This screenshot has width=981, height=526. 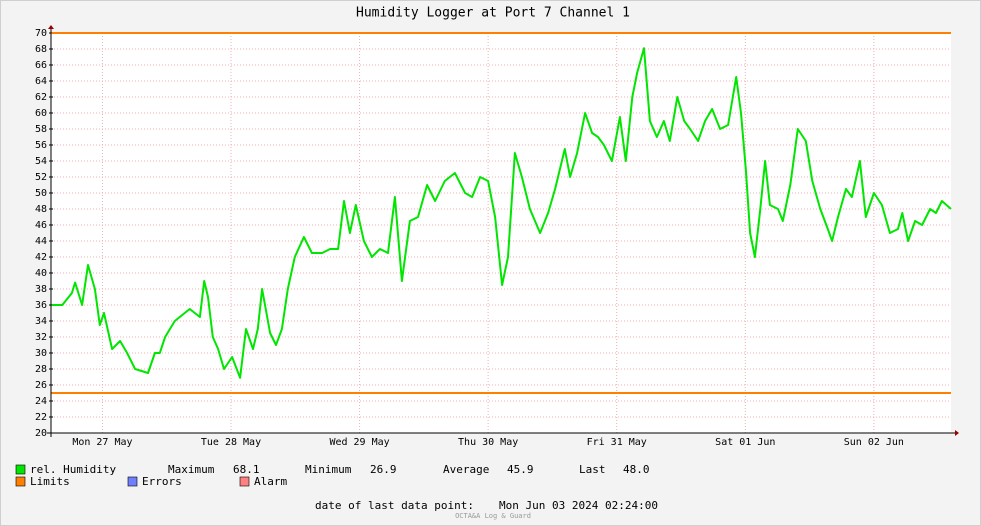 I want to click on y-tick-label: 30, so click(x=41, y=353).